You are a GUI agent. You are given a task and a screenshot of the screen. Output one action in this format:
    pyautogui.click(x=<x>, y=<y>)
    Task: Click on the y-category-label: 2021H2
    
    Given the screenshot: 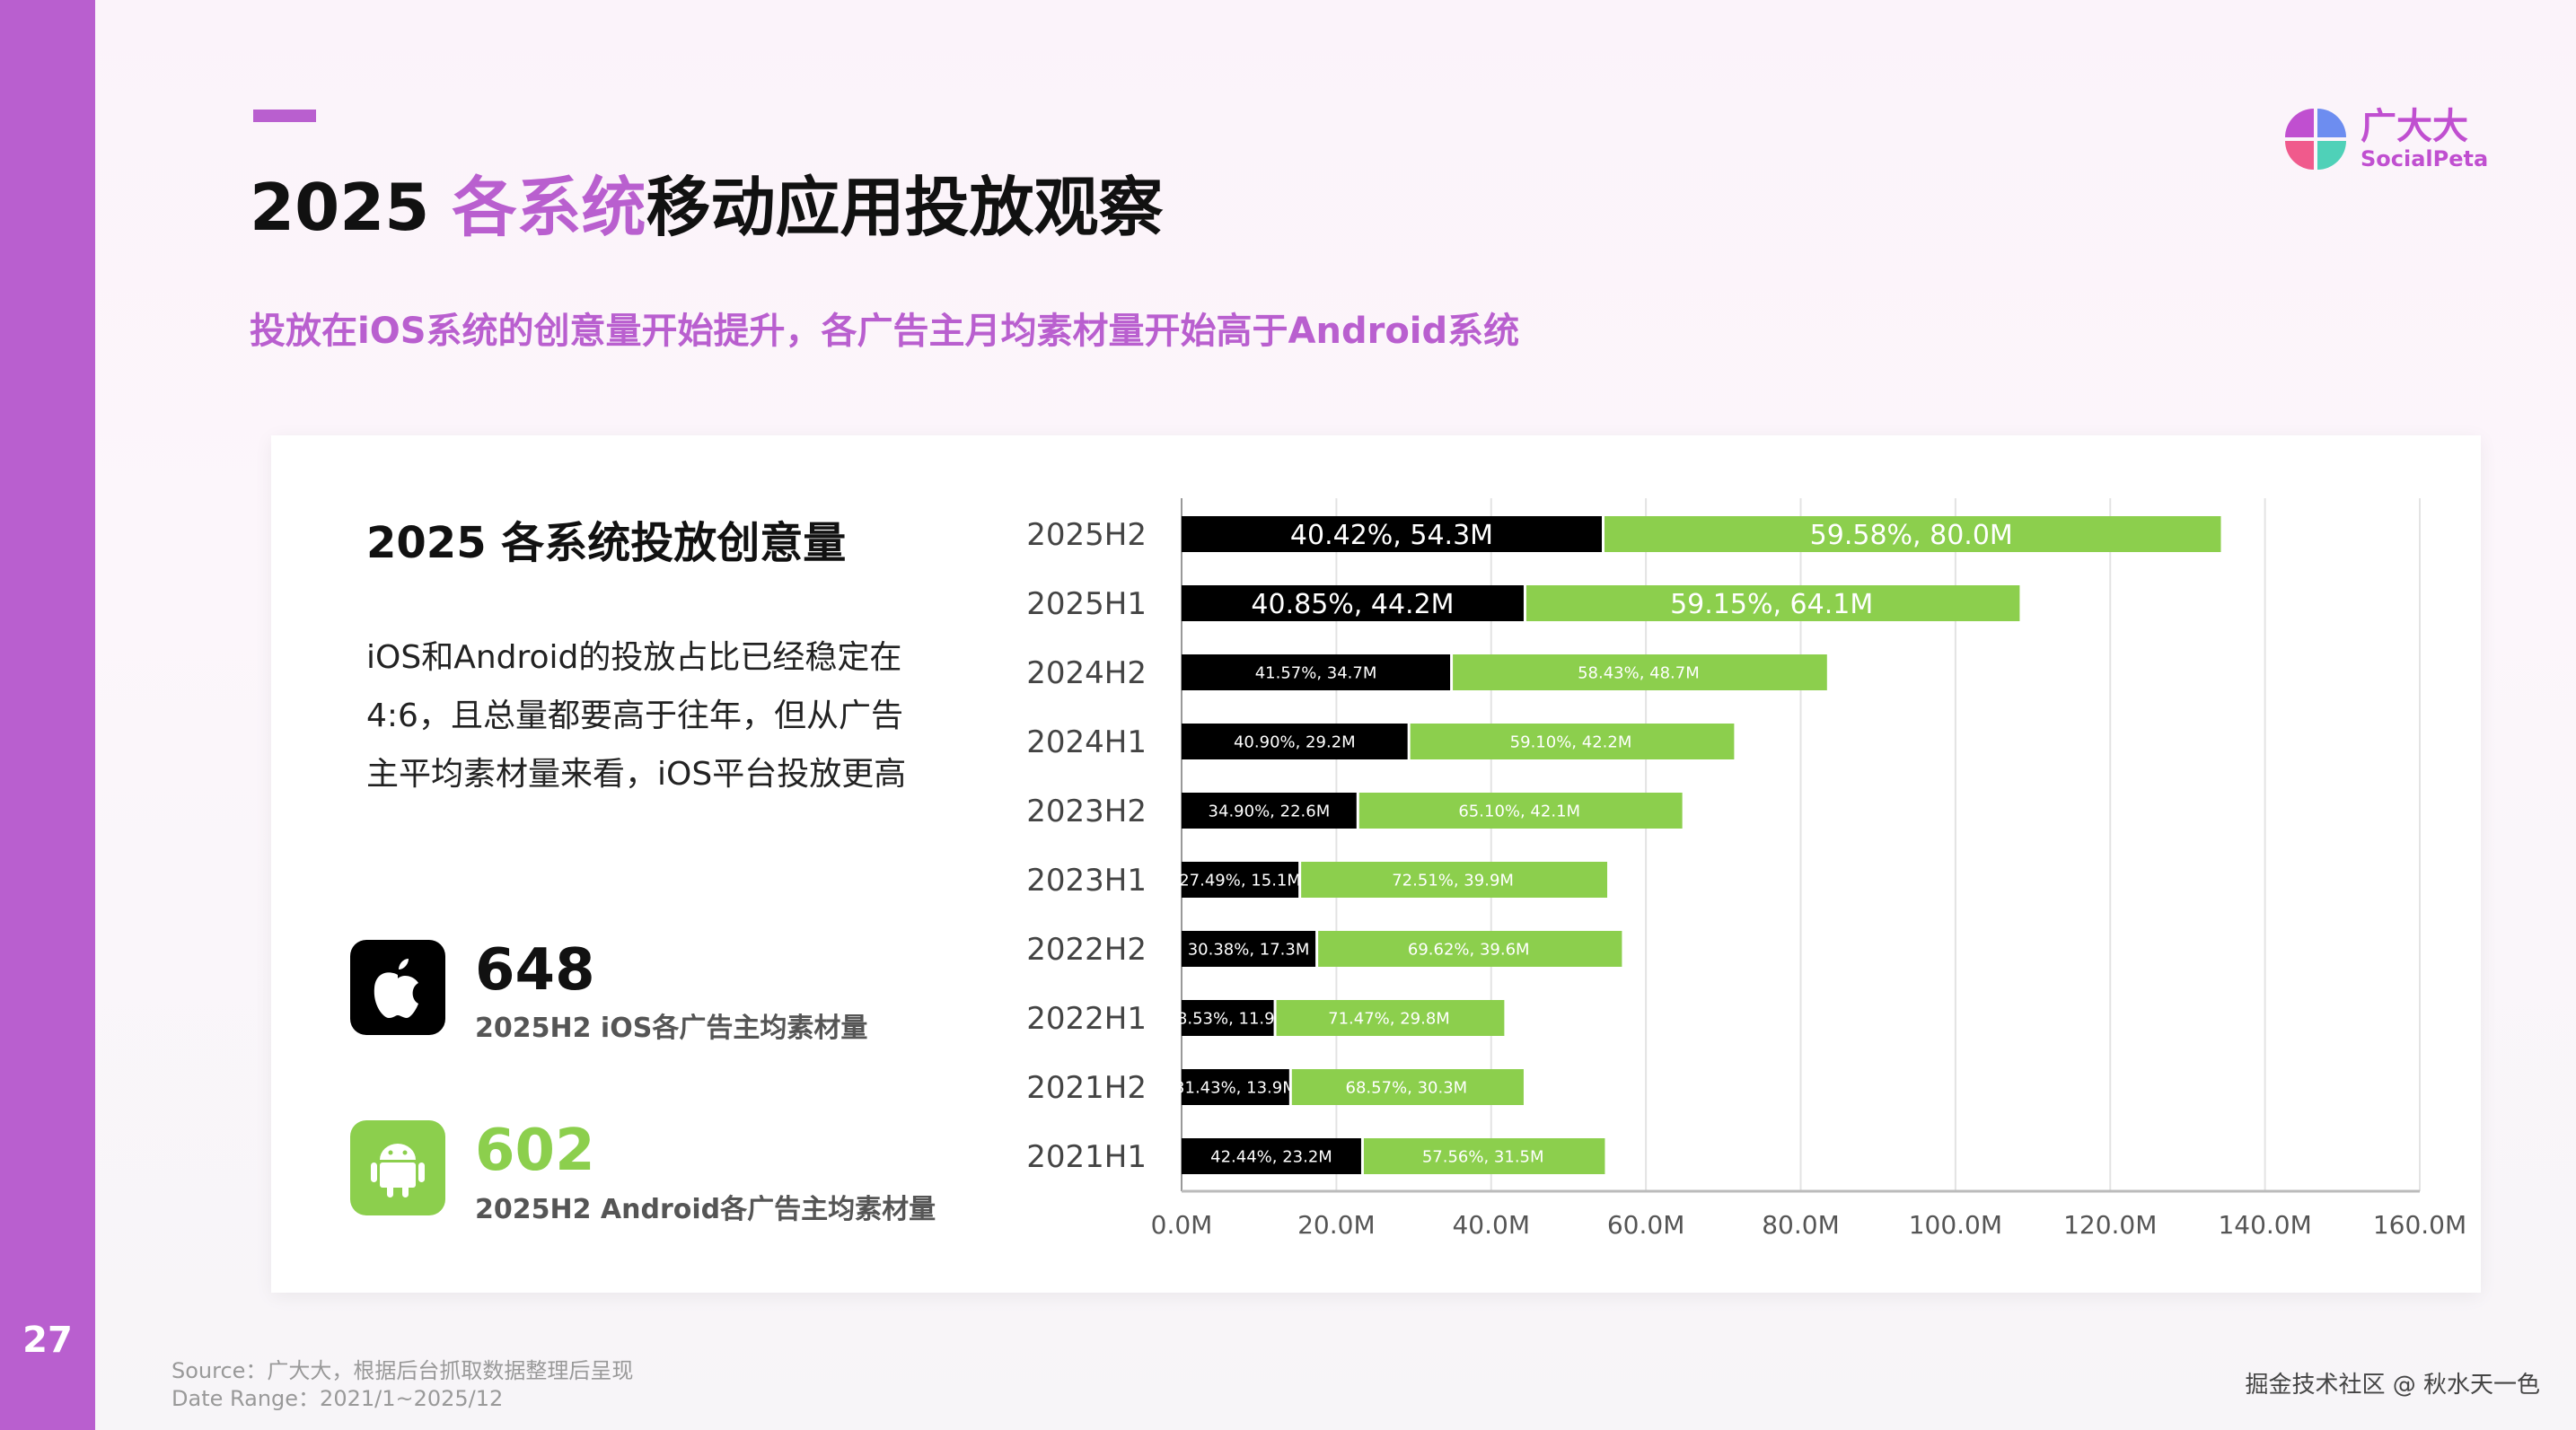 What is the action you would take?
    pyautogui.click(x=1086, y=1088)
    